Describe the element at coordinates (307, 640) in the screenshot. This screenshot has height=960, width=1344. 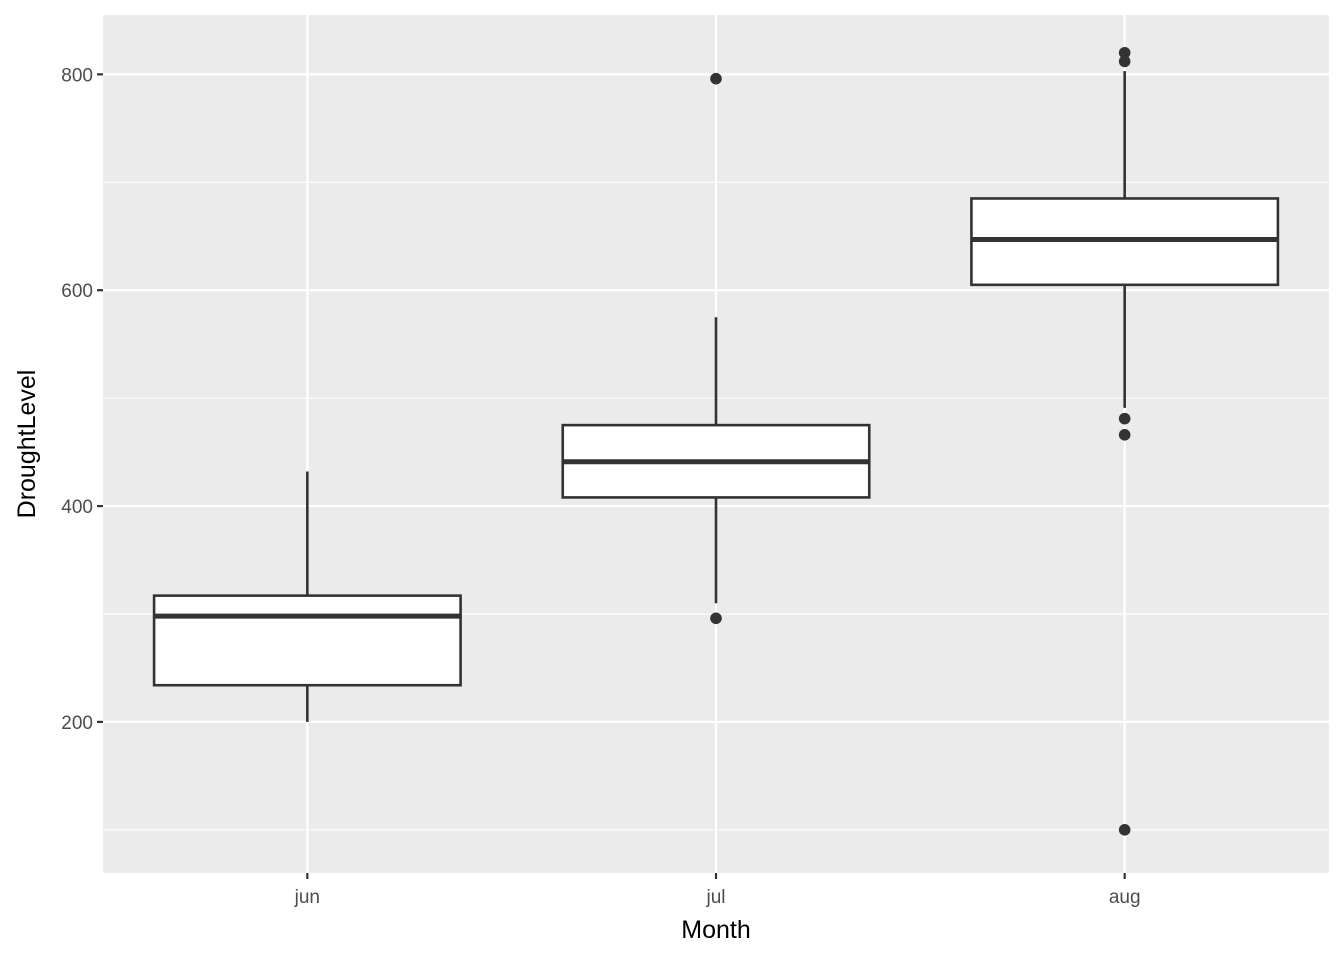
I see `box-iqr` at that location.